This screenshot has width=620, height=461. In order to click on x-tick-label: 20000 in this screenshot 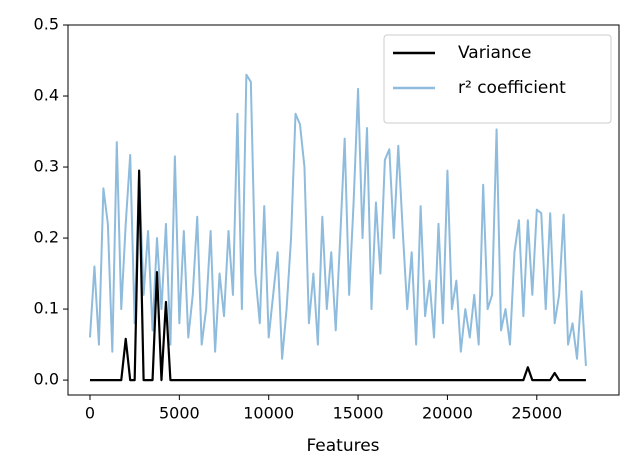, I will do `click(447, 413)`.